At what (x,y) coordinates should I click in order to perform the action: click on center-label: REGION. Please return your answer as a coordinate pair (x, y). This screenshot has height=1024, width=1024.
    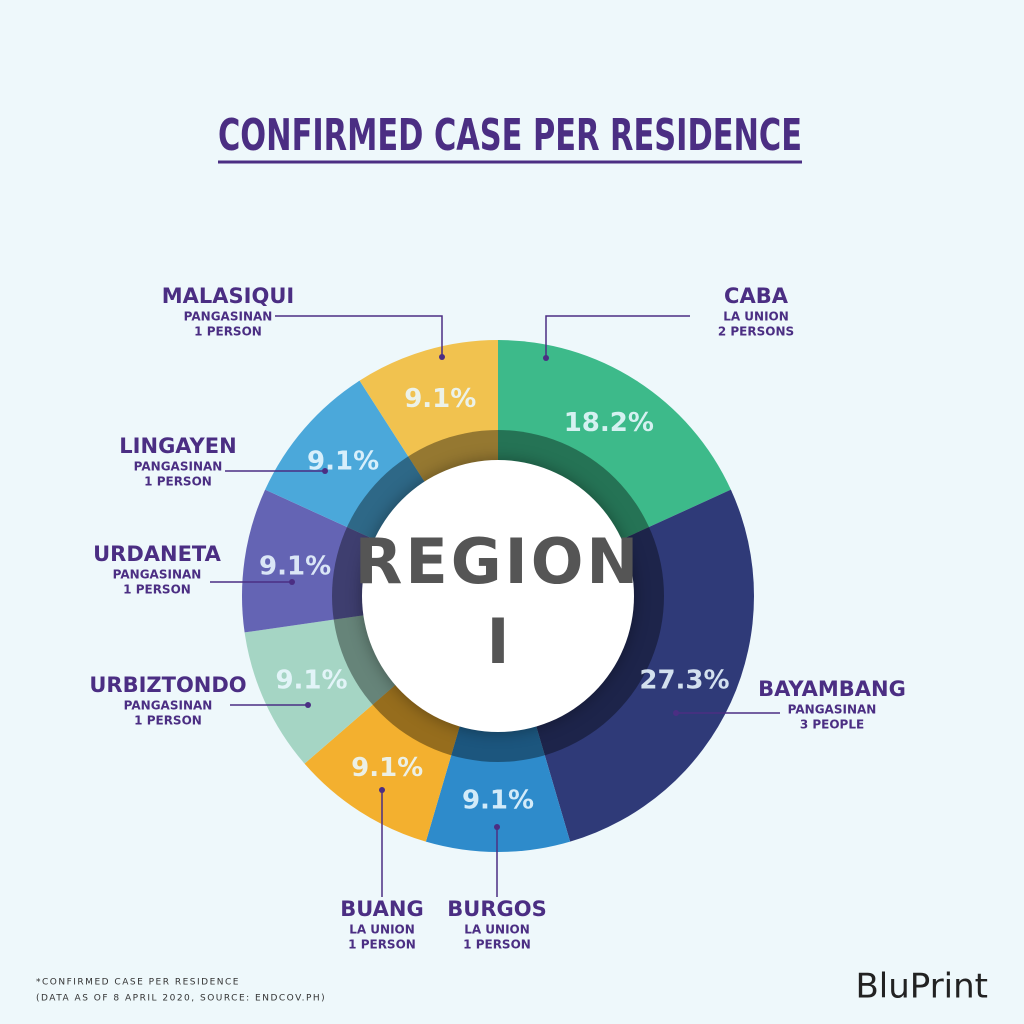
    Looking at the image, I should click on (498, 561).